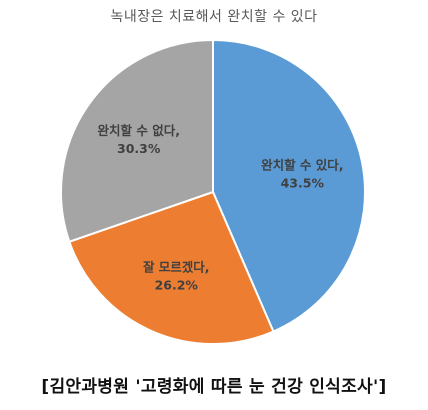 The width and height of the screenshot is (428, 410). I want to click on slice-label-1: 잘 모르겠다,, so click(176, 266).